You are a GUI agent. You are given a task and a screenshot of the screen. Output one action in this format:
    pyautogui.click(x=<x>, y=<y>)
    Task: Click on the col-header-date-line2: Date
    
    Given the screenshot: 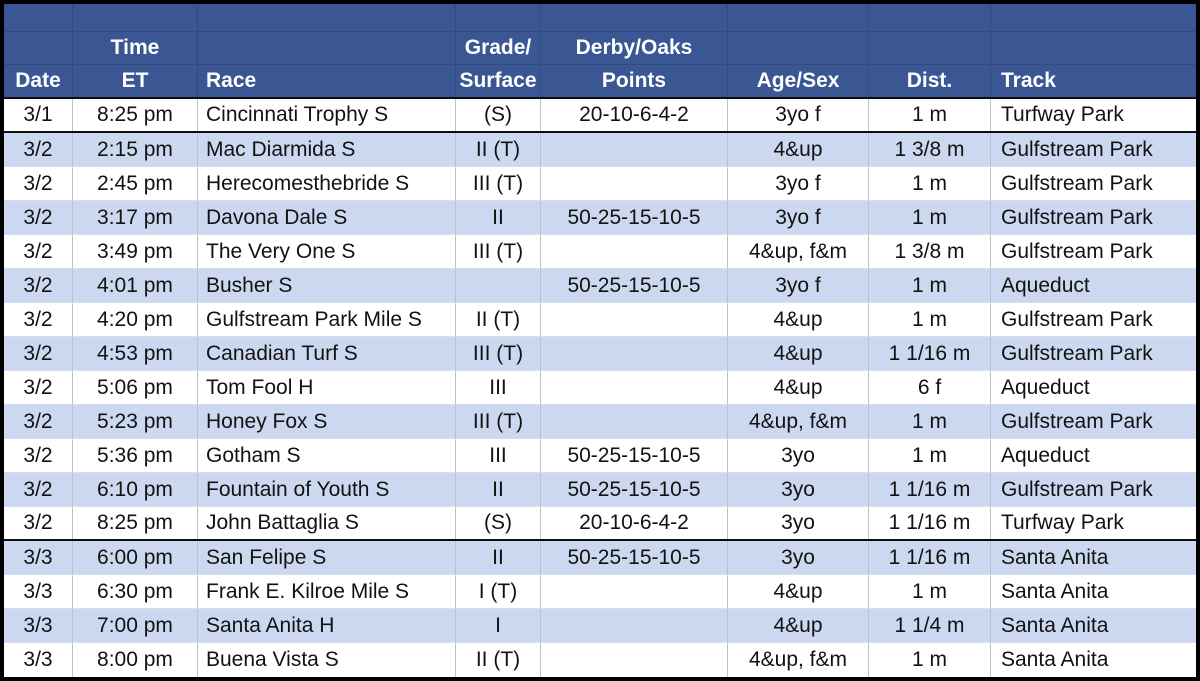 What is the action you would take?
    pyautogui.click(x=38, y=81)
    